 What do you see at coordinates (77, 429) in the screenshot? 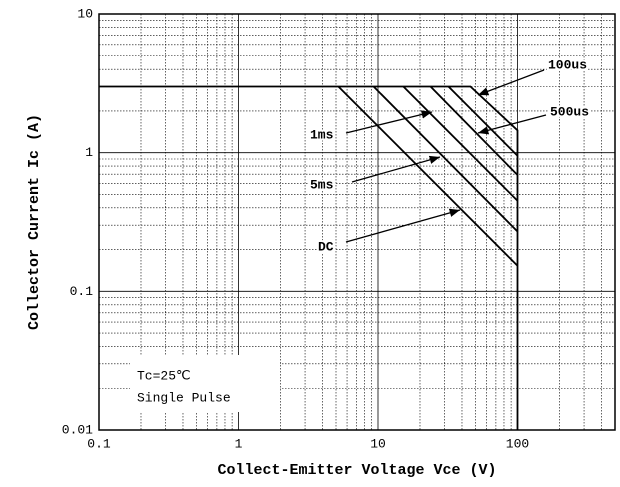
I see `y-tick-label: 0.01` at bounding box center [77, 429].